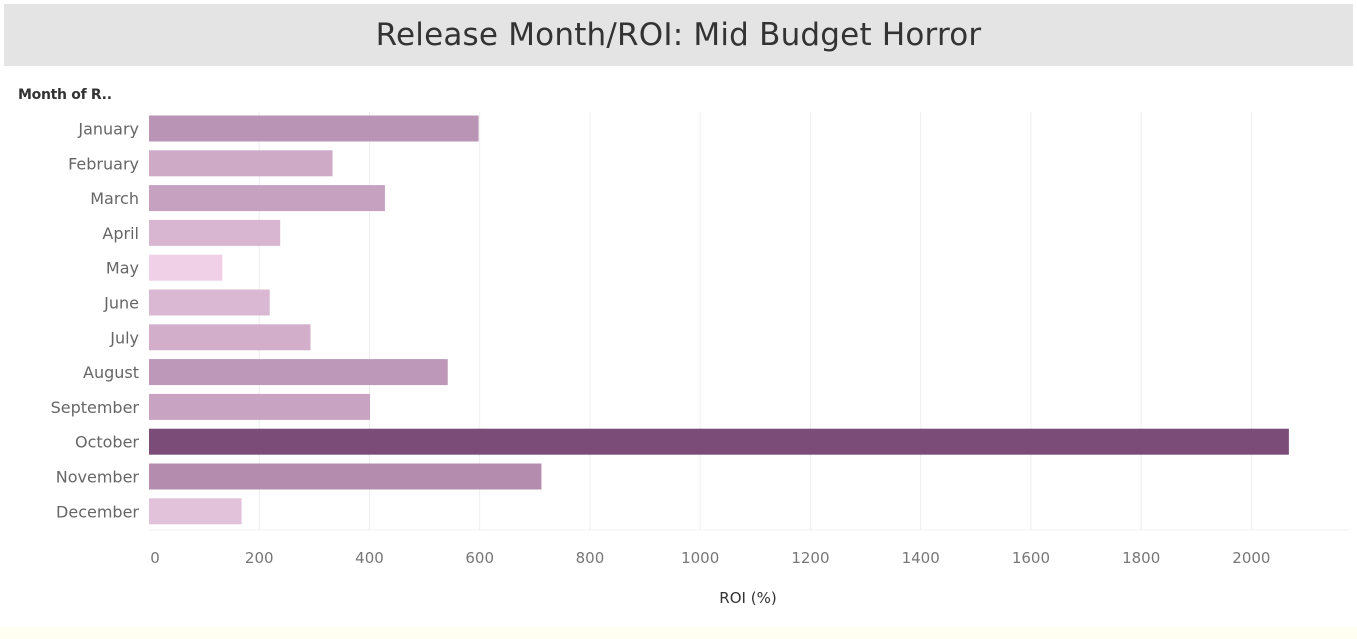  Describe the element at coordinates (810, 558) in the screenshot. I see `x-tick-label: 1200` at that location.